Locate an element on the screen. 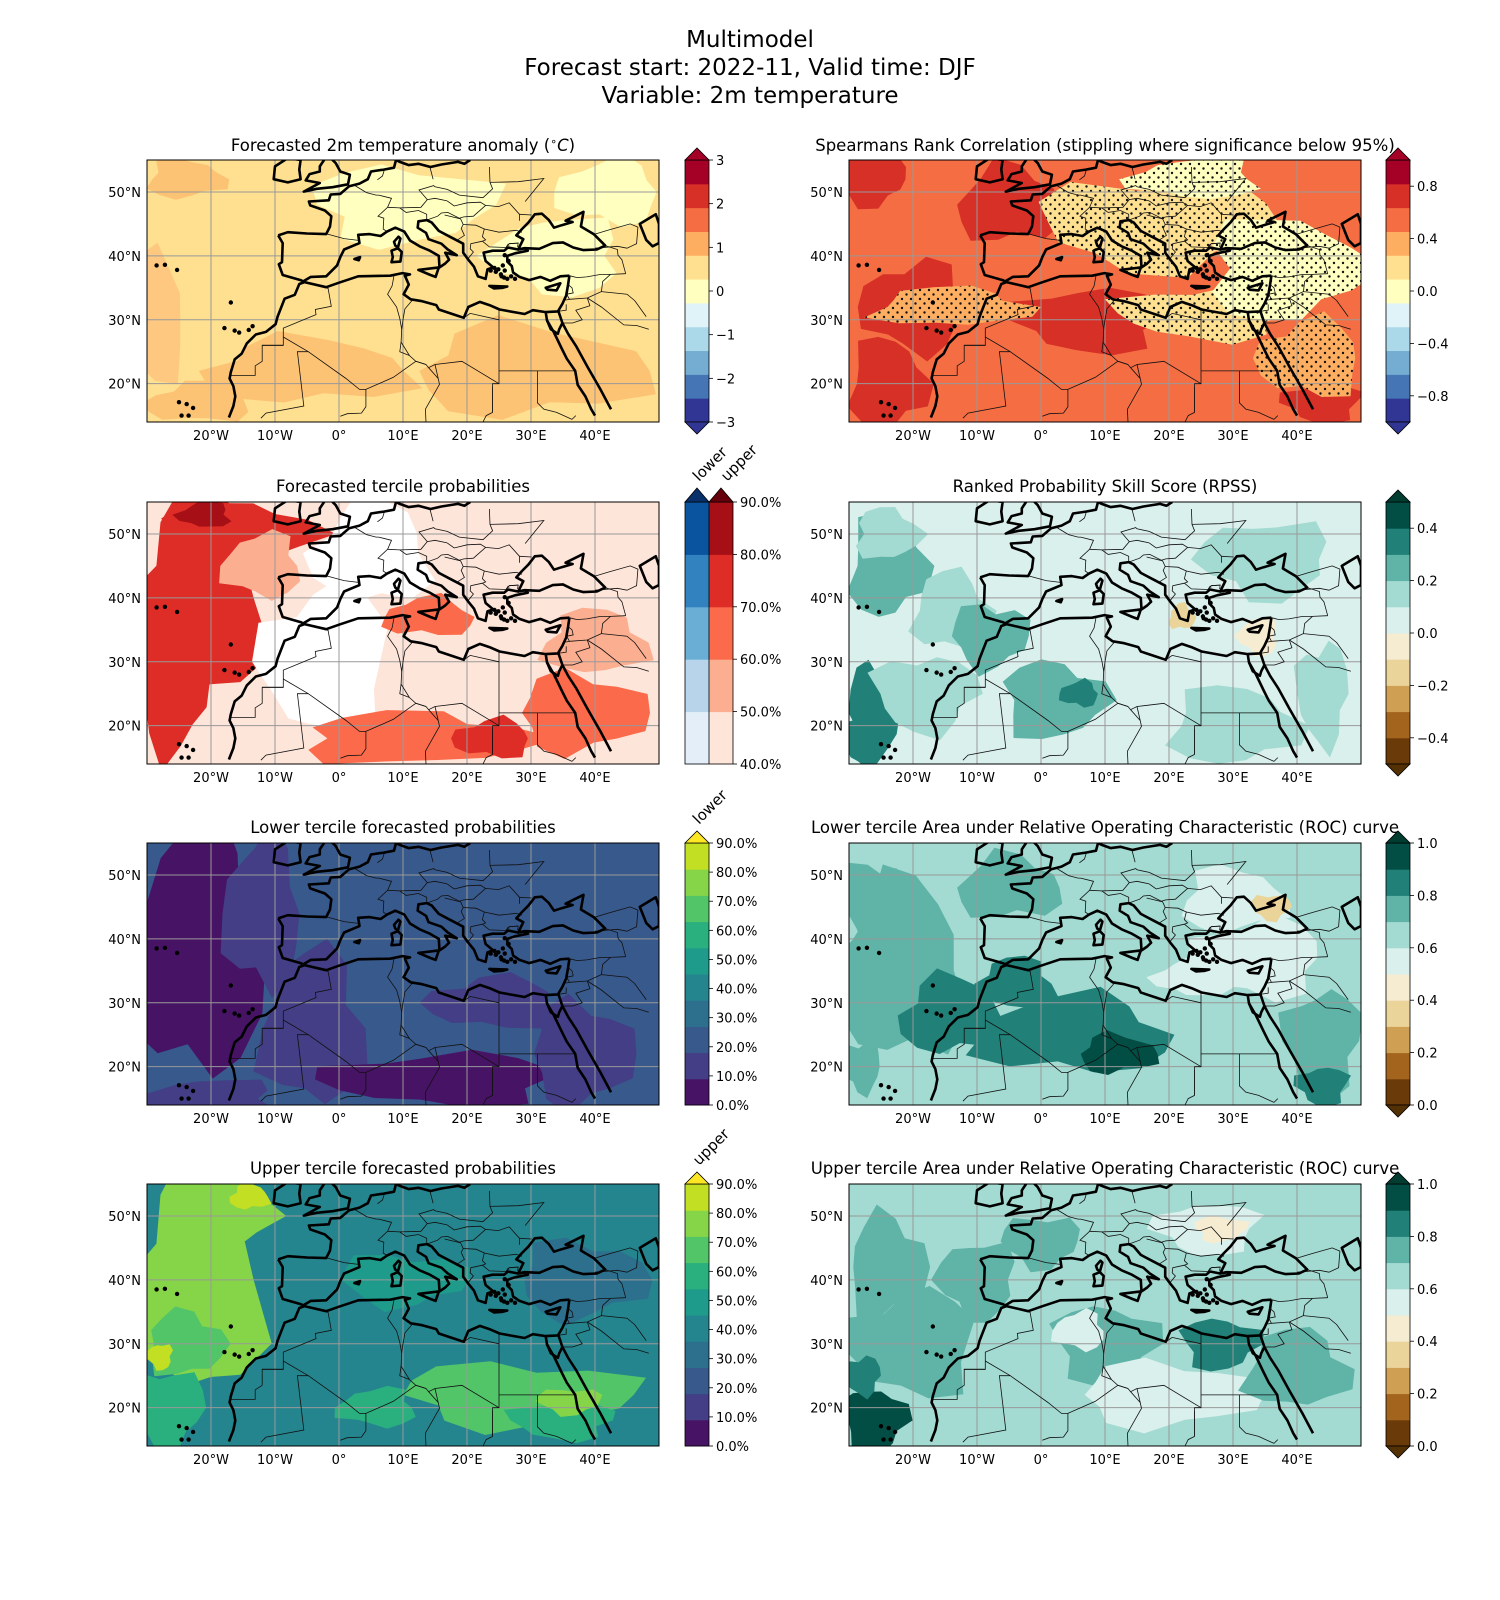 Image resolution: width=1500 pixels, height=1600 pixels. map-frame is located at coordinates (1105, 291).